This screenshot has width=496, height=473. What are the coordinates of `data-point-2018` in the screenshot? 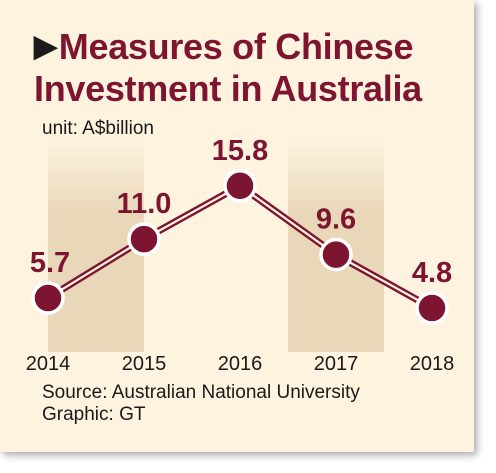 It's located at (432, 308).